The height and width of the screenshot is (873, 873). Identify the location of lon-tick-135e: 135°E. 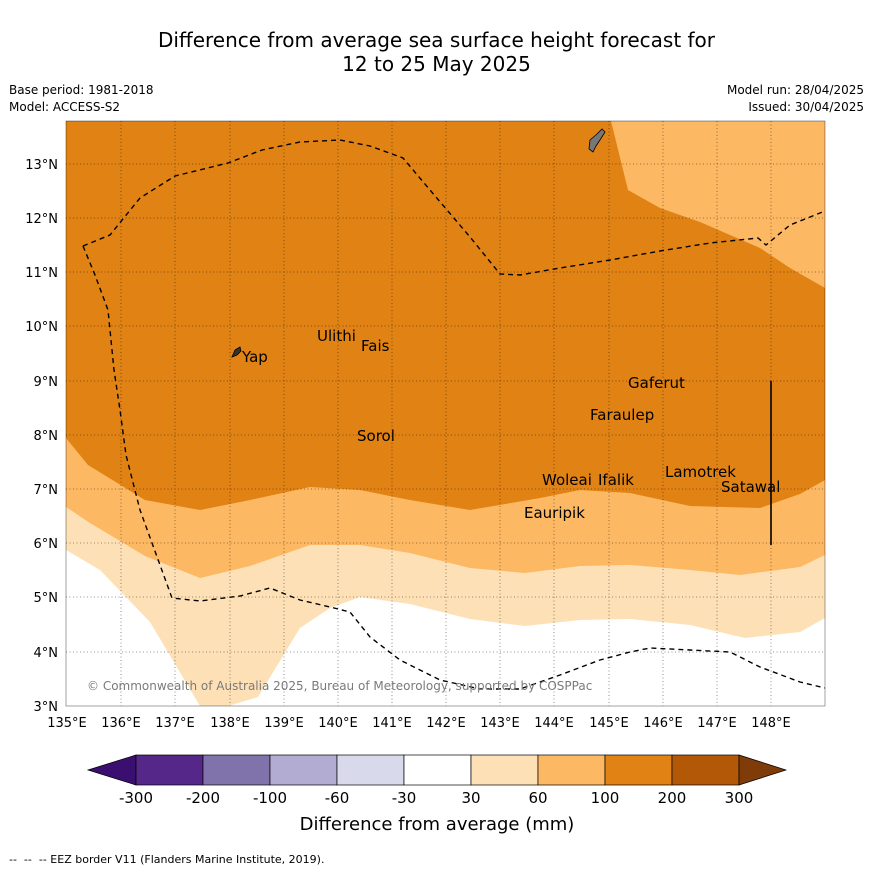
(67, 723).